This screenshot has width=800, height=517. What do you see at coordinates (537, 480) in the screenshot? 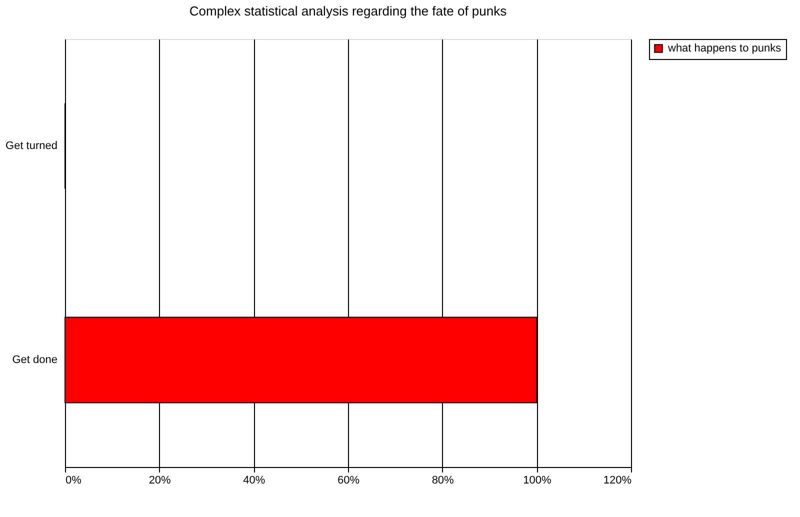
I see `x-tick-label: 100%` at bounding box center [537, 480].